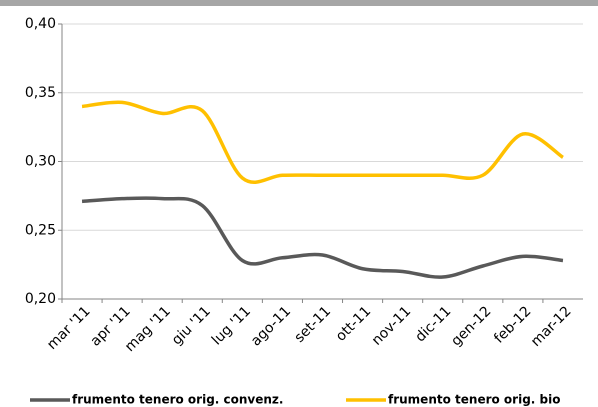  I want to click on x-tick-label: feb-12, so click(512, 324).